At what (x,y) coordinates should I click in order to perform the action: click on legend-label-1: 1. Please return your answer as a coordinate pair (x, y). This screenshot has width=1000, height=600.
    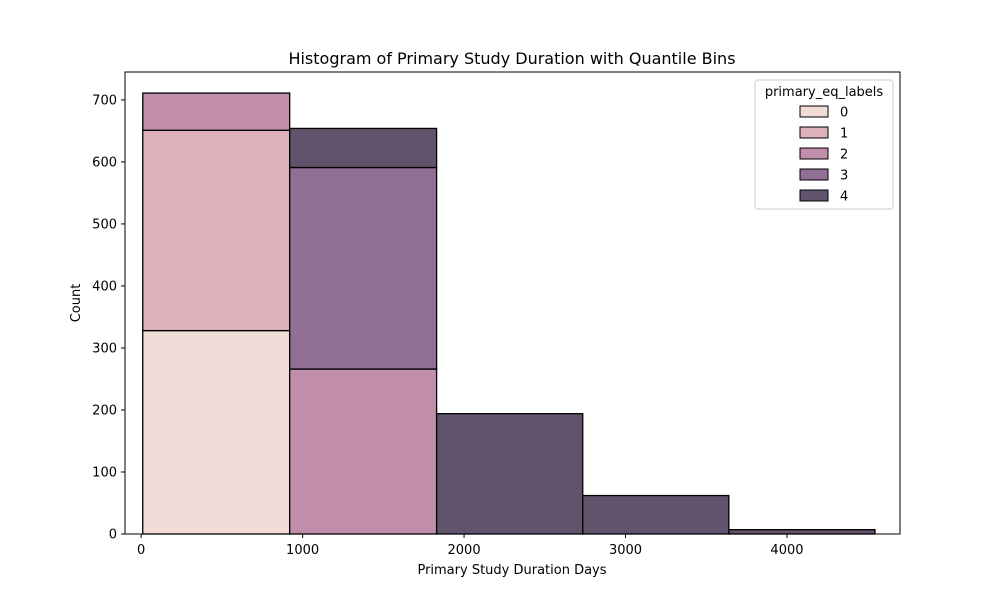
    Looking at the image, I should click on (844, 134).